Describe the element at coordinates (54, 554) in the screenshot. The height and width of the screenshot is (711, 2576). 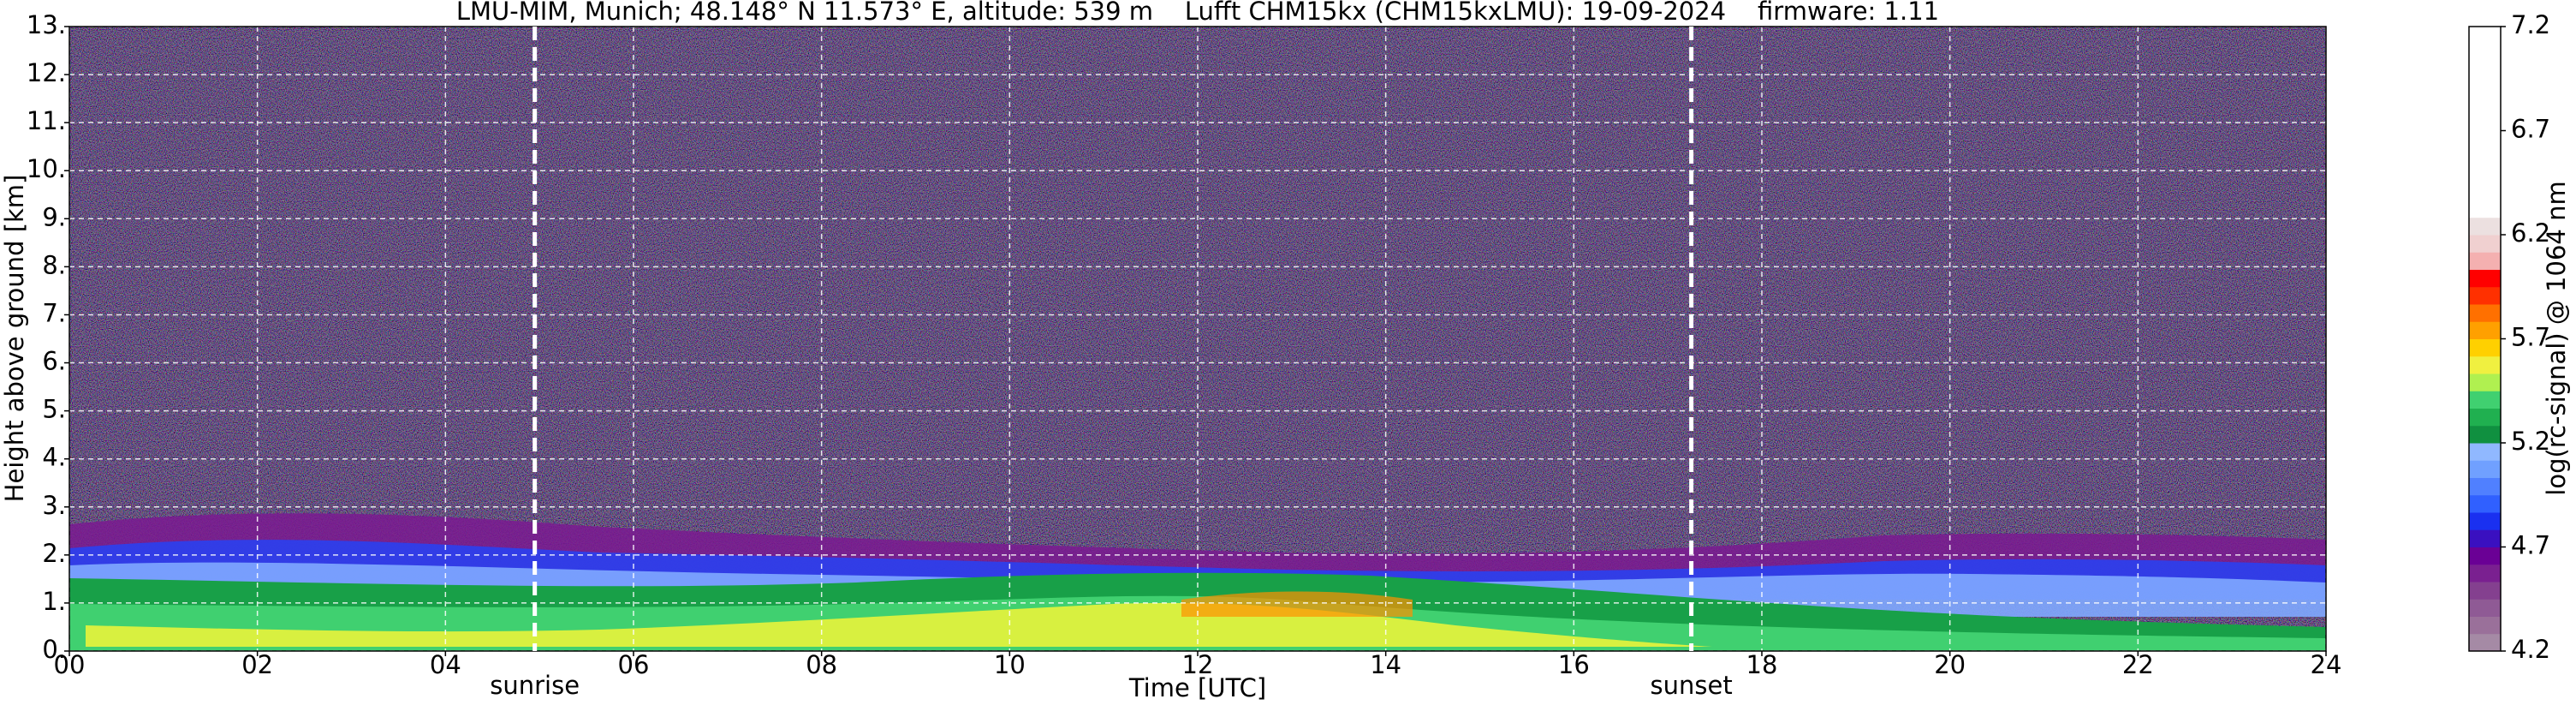
I see `y-tick-label: 2.` at that location.